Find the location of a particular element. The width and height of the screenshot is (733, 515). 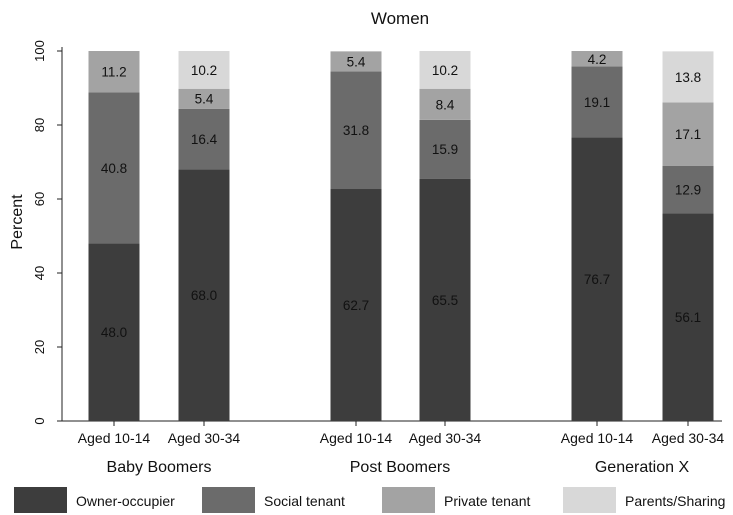

group-label: Baby Boomers is located at coordinates (159, 467).